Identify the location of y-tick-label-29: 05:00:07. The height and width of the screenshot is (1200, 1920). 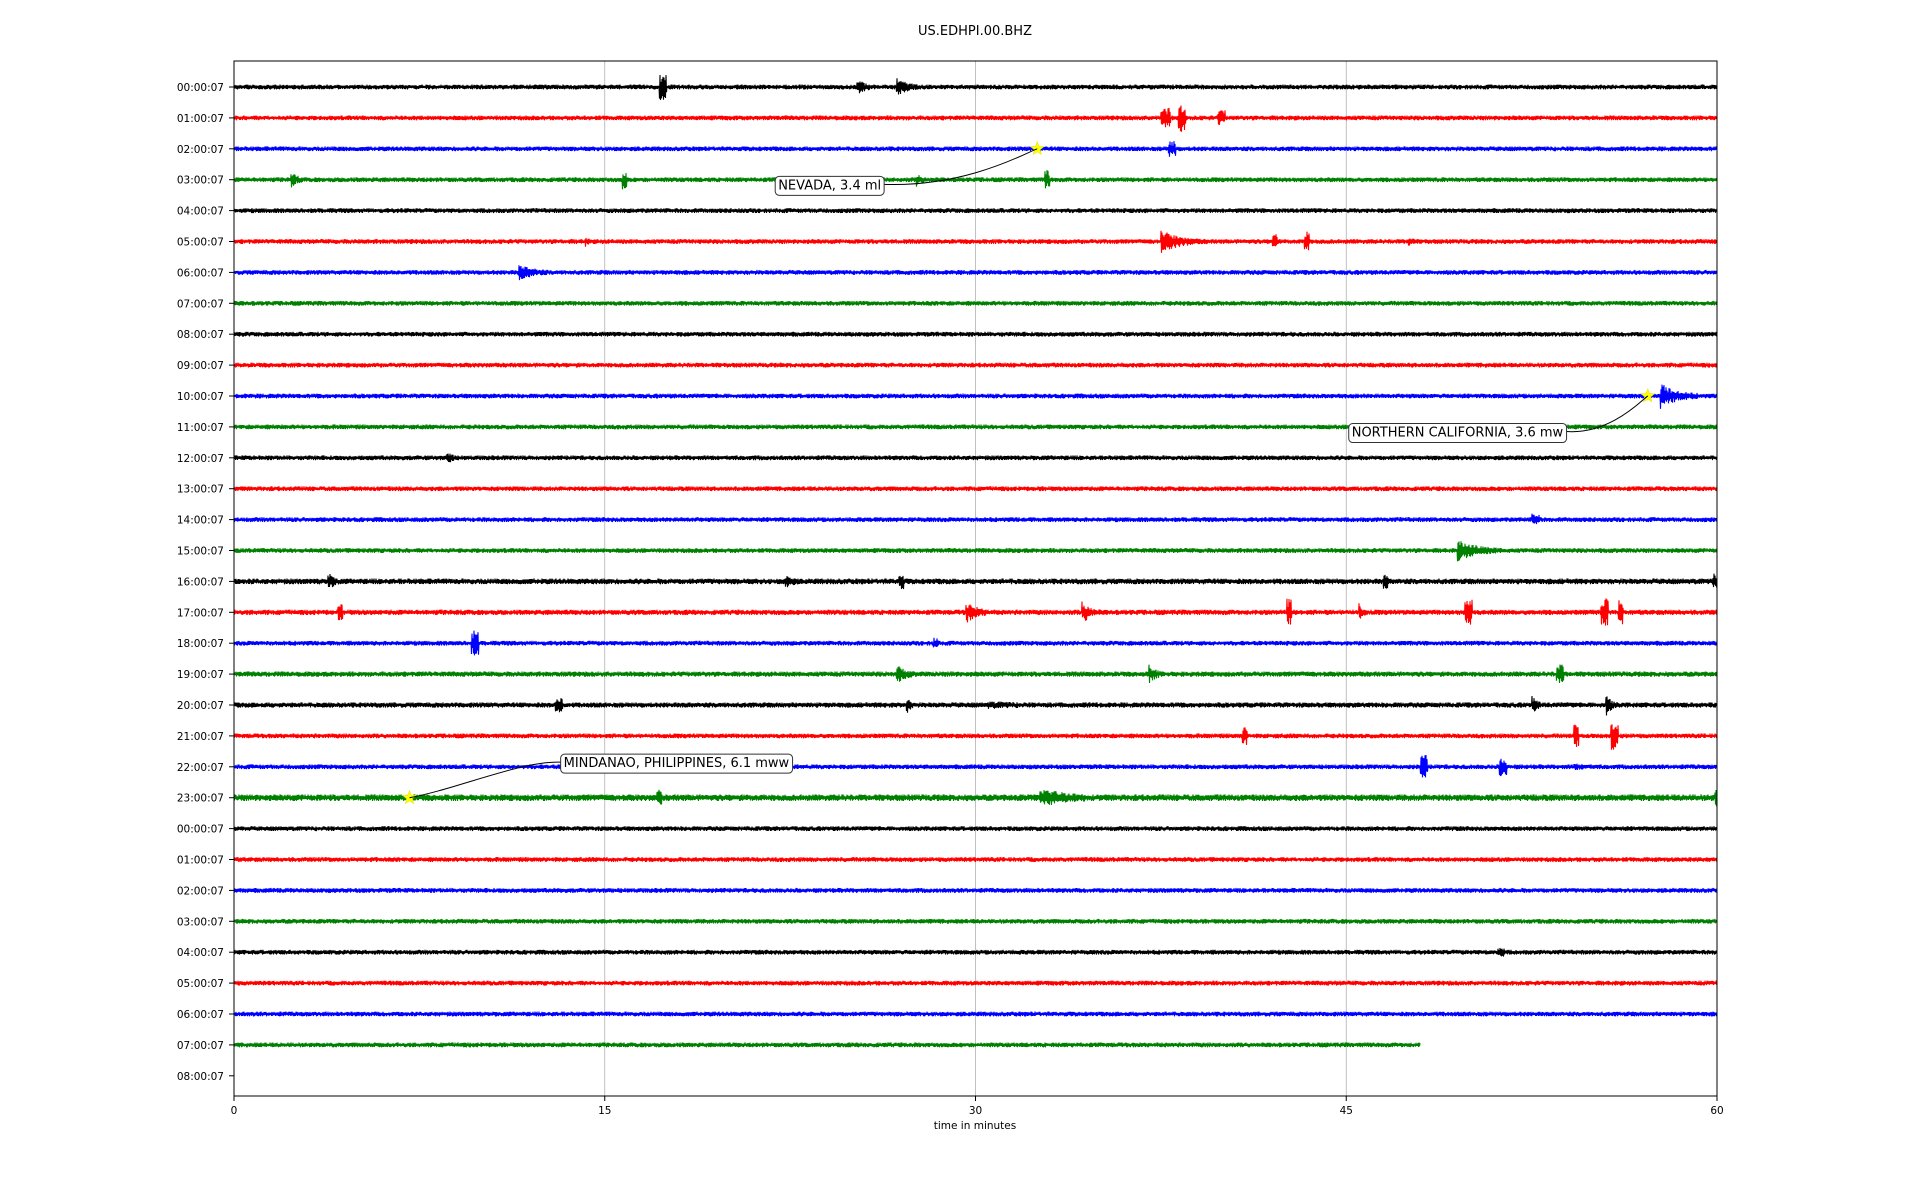
(200, 984).